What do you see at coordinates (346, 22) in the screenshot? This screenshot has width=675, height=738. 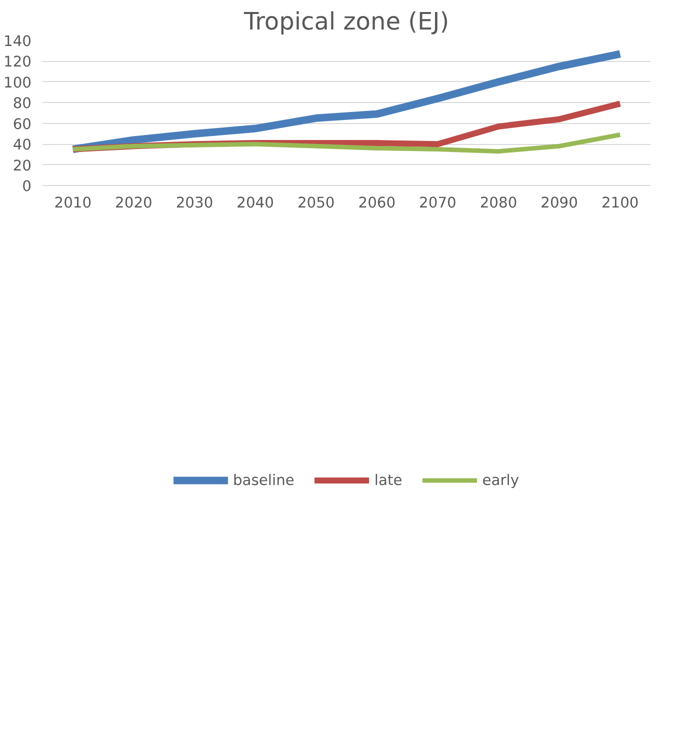 I see `chart-title: Tropical zone (EJ)` at bounding box center [346, 22].